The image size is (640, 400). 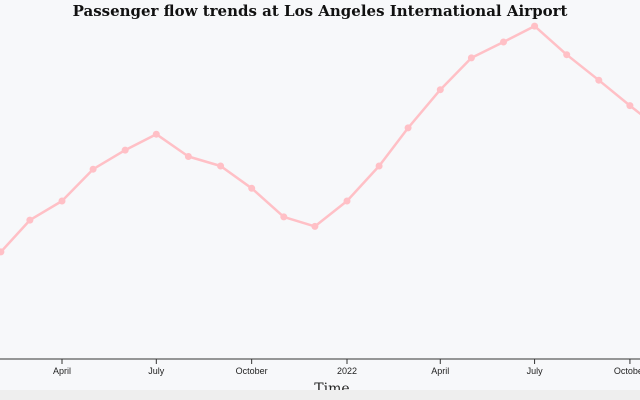 What do you see at coordinates (320, 395) in the screenshot?
I see `bottom-scroll-band` at bounding box center [320, 395].